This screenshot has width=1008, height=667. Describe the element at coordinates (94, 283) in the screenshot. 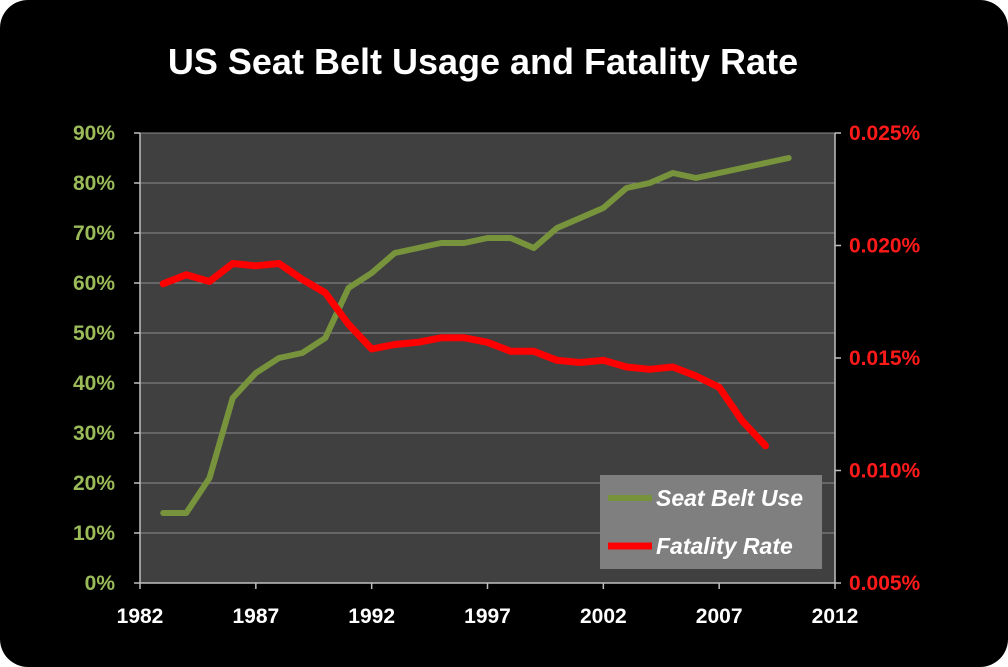

I see `left-axis-tick-label: 60%` at that location.